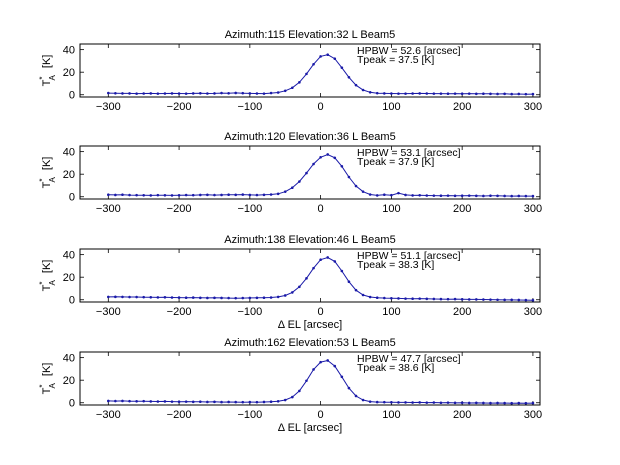  I want to click on axes-frame, so click(310, 275).